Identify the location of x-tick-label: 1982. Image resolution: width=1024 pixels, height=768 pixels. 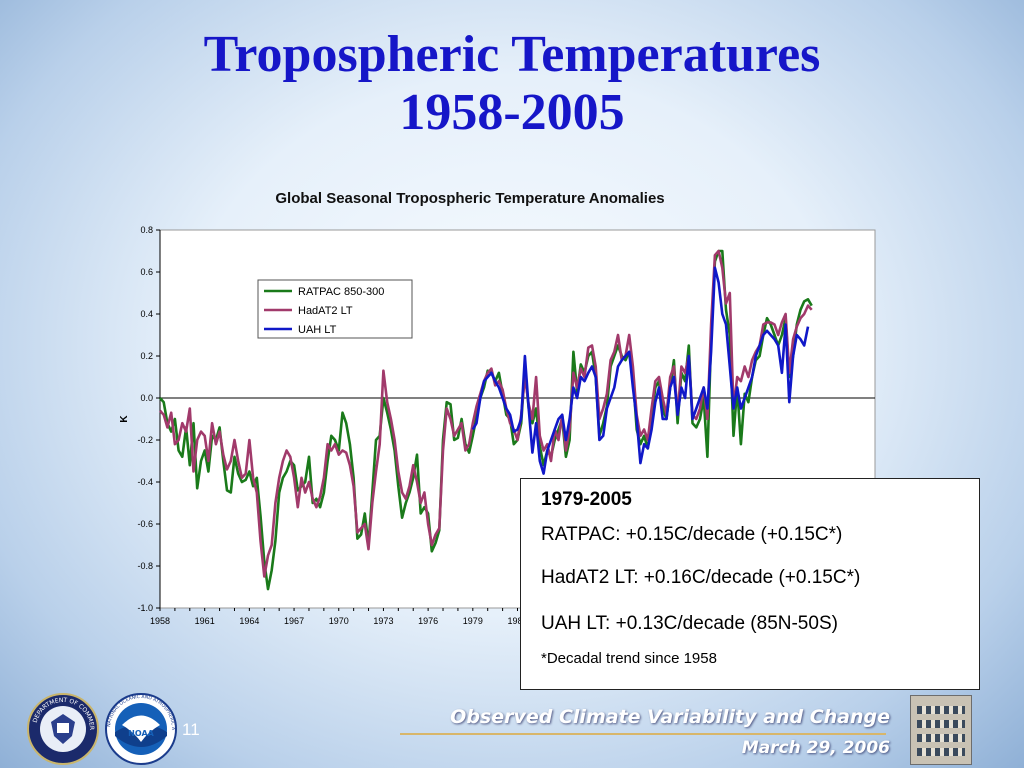
(517, 621).